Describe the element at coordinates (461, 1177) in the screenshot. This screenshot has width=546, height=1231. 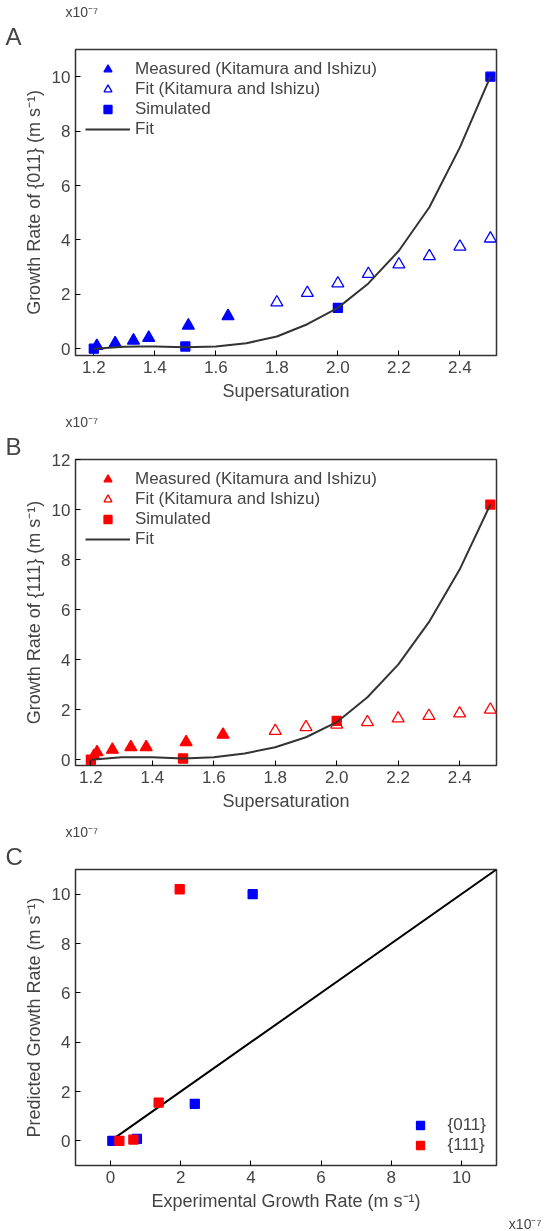
I see `x-tick-label: 10` at that location.